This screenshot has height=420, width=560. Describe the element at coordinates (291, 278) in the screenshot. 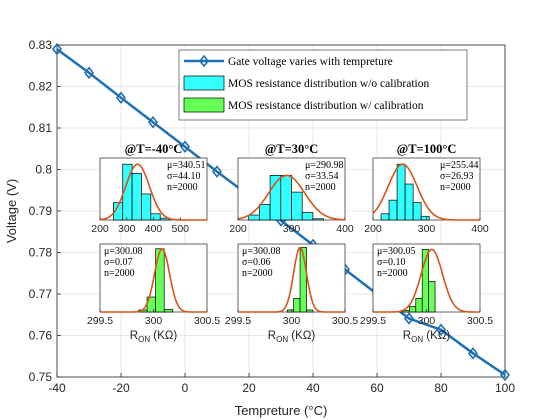

I see `inset-frame` at that location.